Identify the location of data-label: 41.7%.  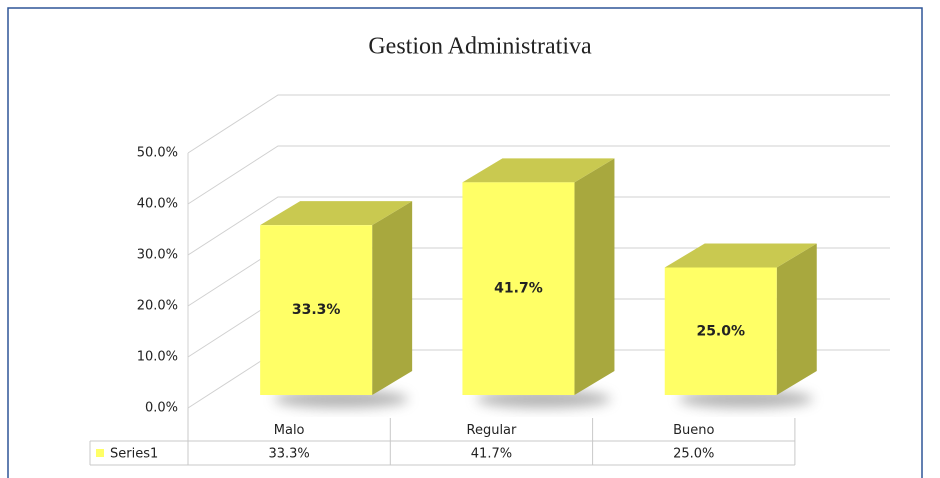
(518, 289).